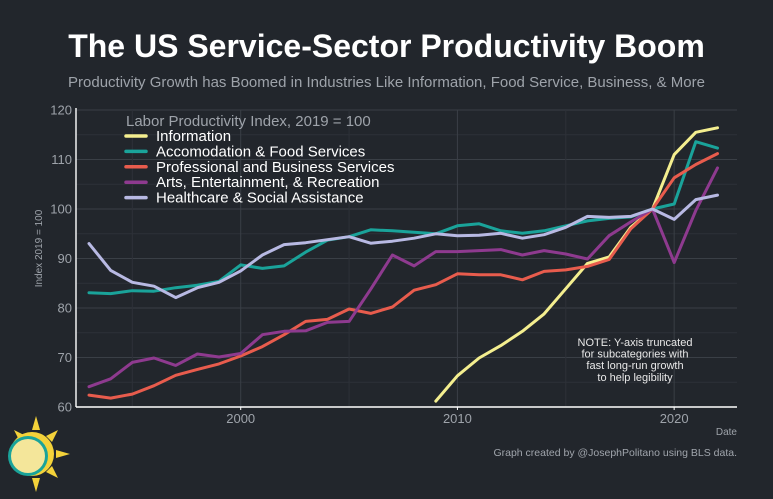  What do you see at coordinates (65, 407) in the screenshot?
I see `y-tick-label: 60` at bounding box center [65, 407].